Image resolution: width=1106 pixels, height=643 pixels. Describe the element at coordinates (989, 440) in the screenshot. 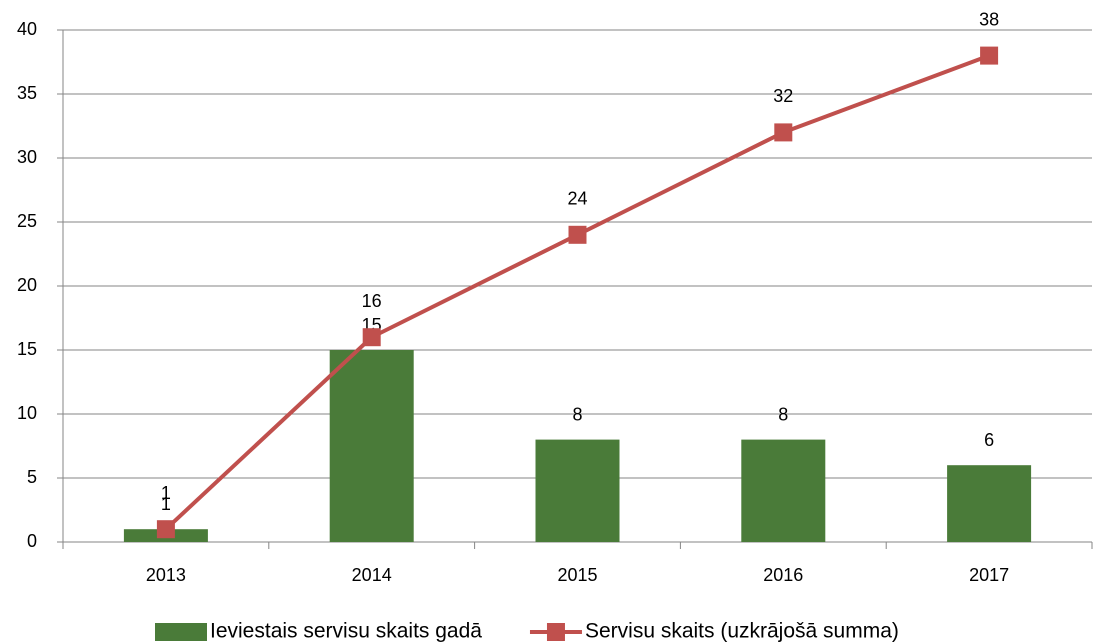

I see `data-label: 6` at that location.